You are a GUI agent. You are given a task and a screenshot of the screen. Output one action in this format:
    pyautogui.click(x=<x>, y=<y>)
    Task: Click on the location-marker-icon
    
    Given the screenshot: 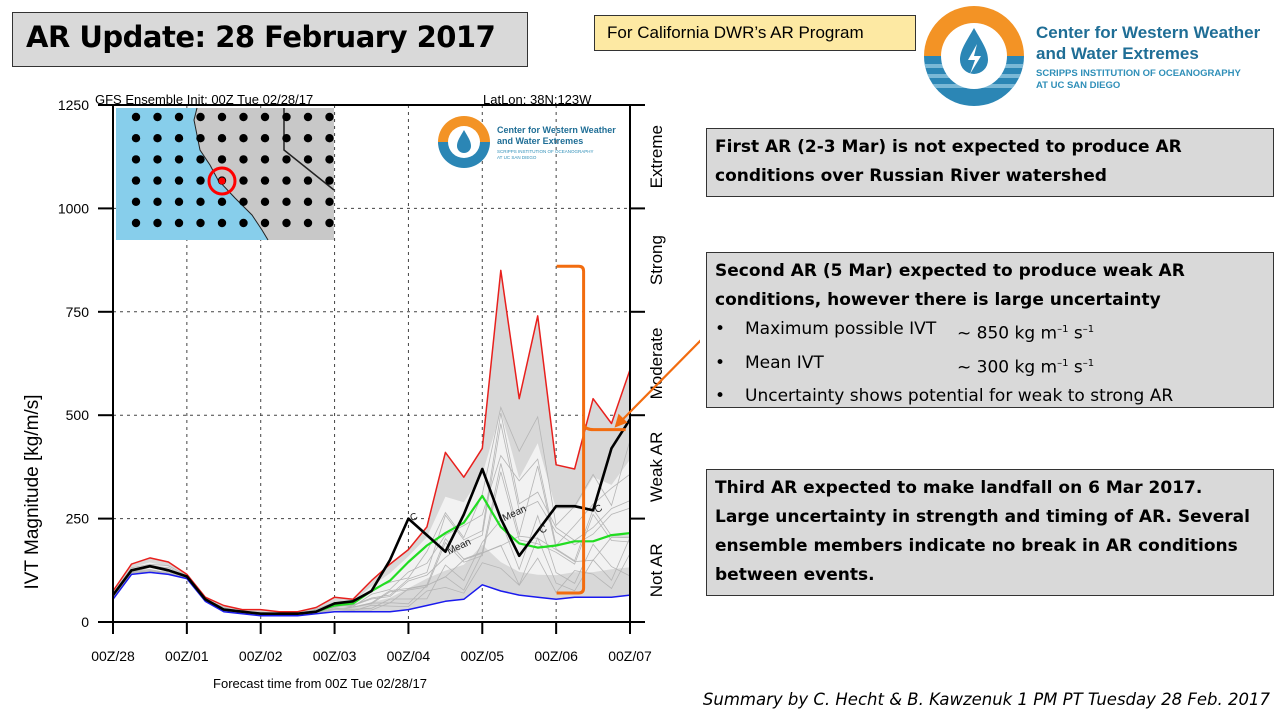 What is the action you would take?
    pyautogui.click(x=222, y=181)
    